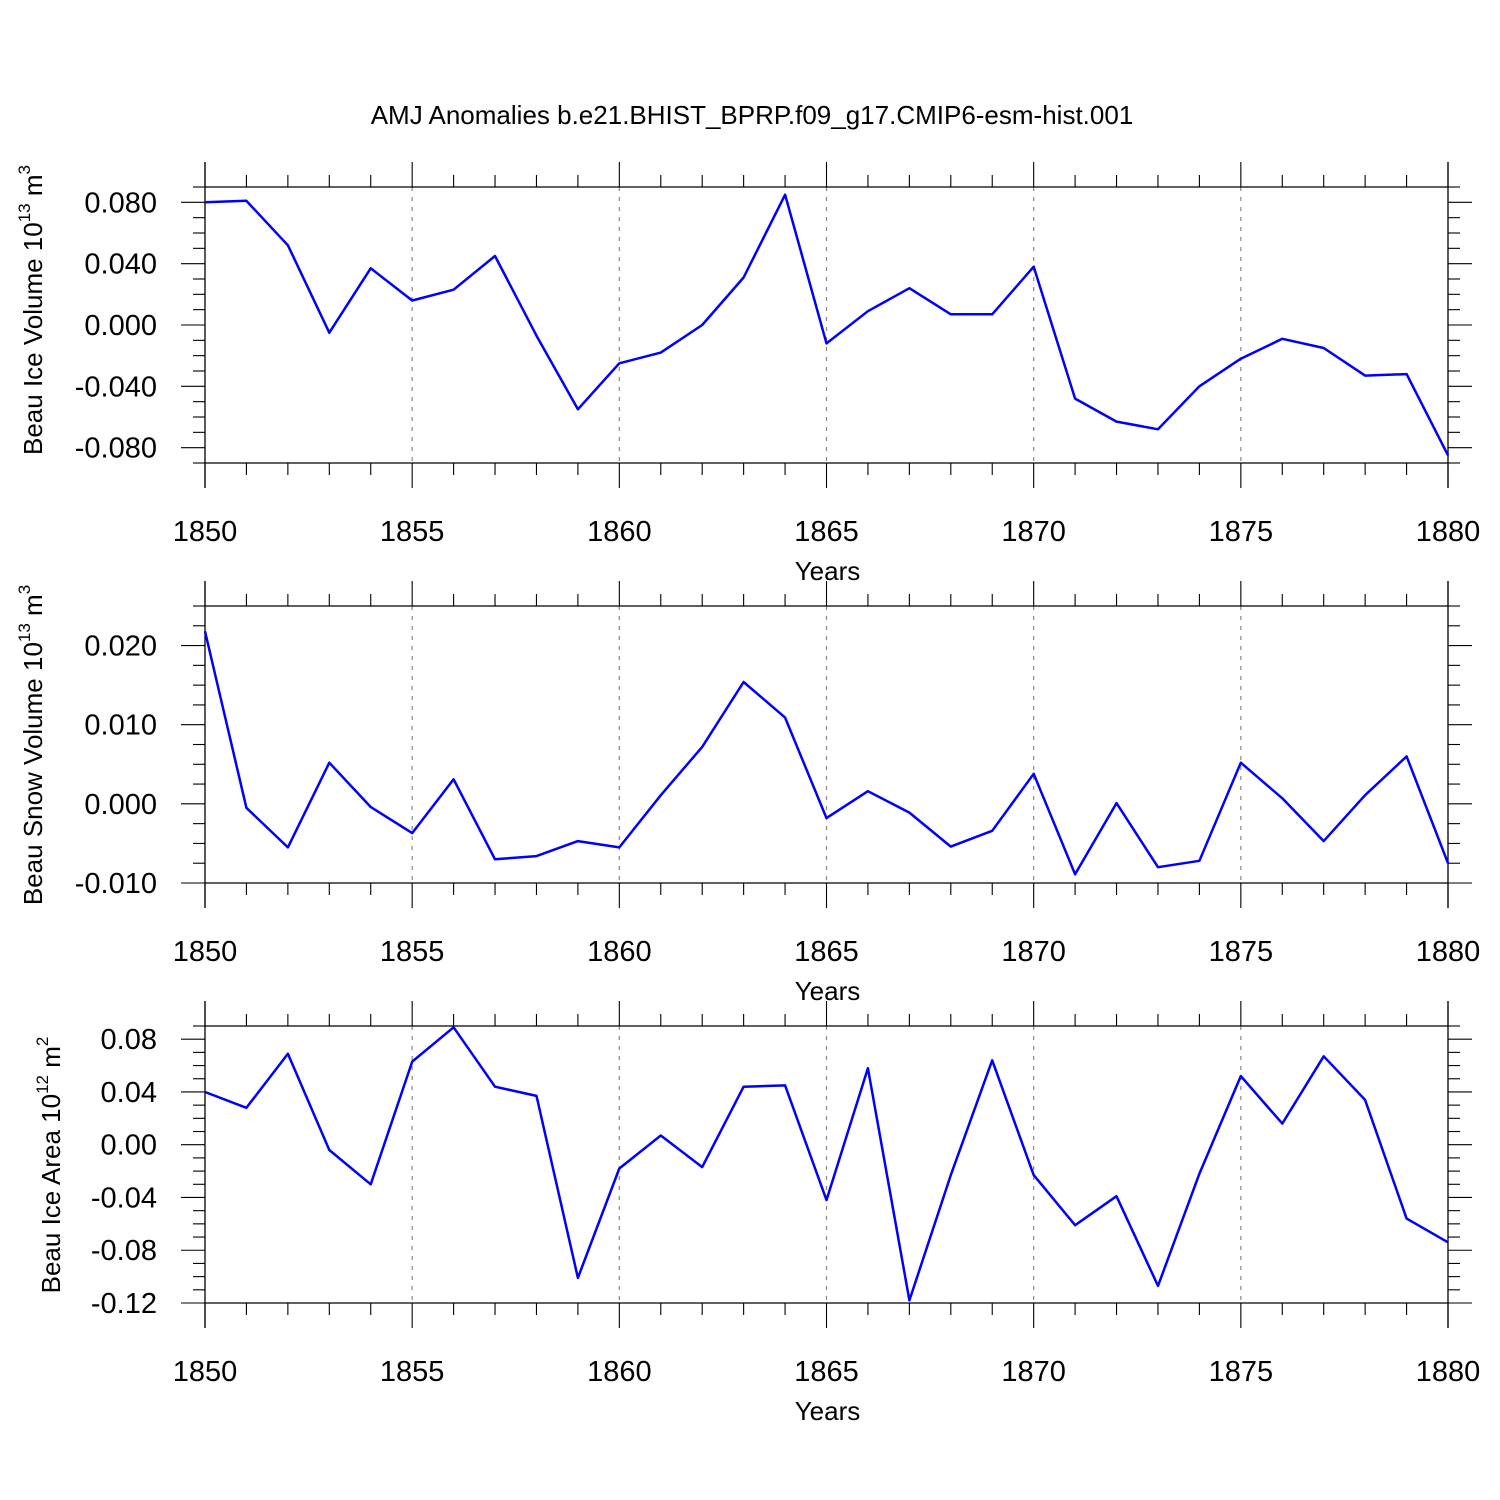  What do you see at coordinates (49, 1165) in the screenshot?
I see `y-axis-label: Beau Ice Area 1012 m2` at bounding box center [49, 1165].